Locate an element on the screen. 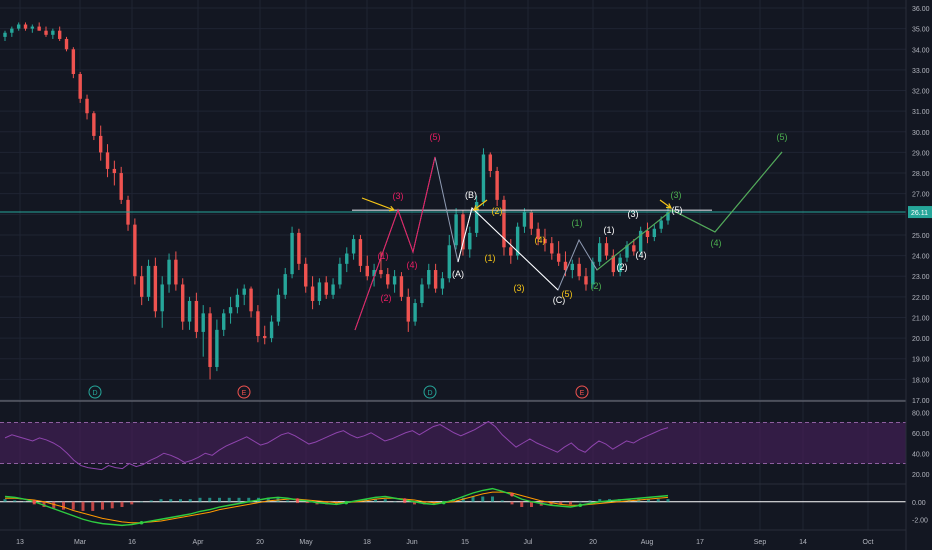 The image size is (932, 550). time-tick-label: Apr is located at coordinates (199, 542).